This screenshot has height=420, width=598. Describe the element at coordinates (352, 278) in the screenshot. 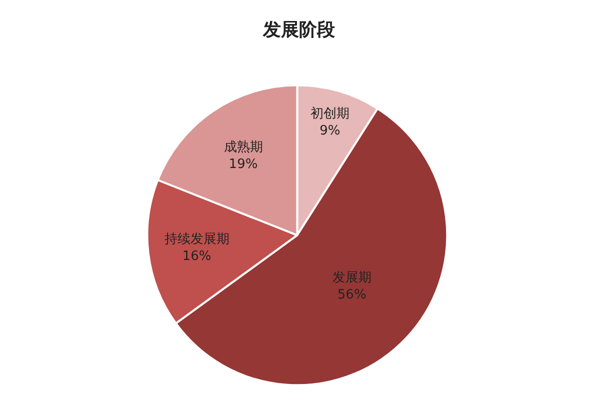

I see `slice-label: 发展期` at that location.